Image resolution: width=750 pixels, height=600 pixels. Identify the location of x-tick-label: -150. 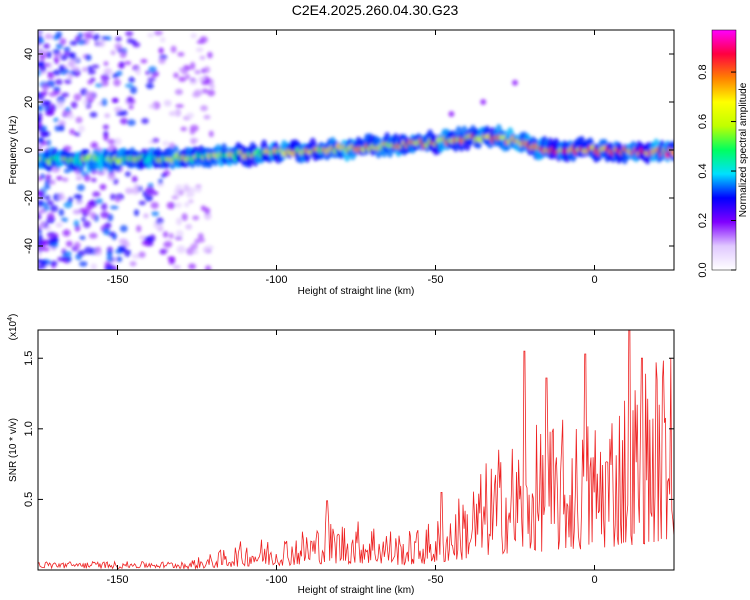
(117, 580).